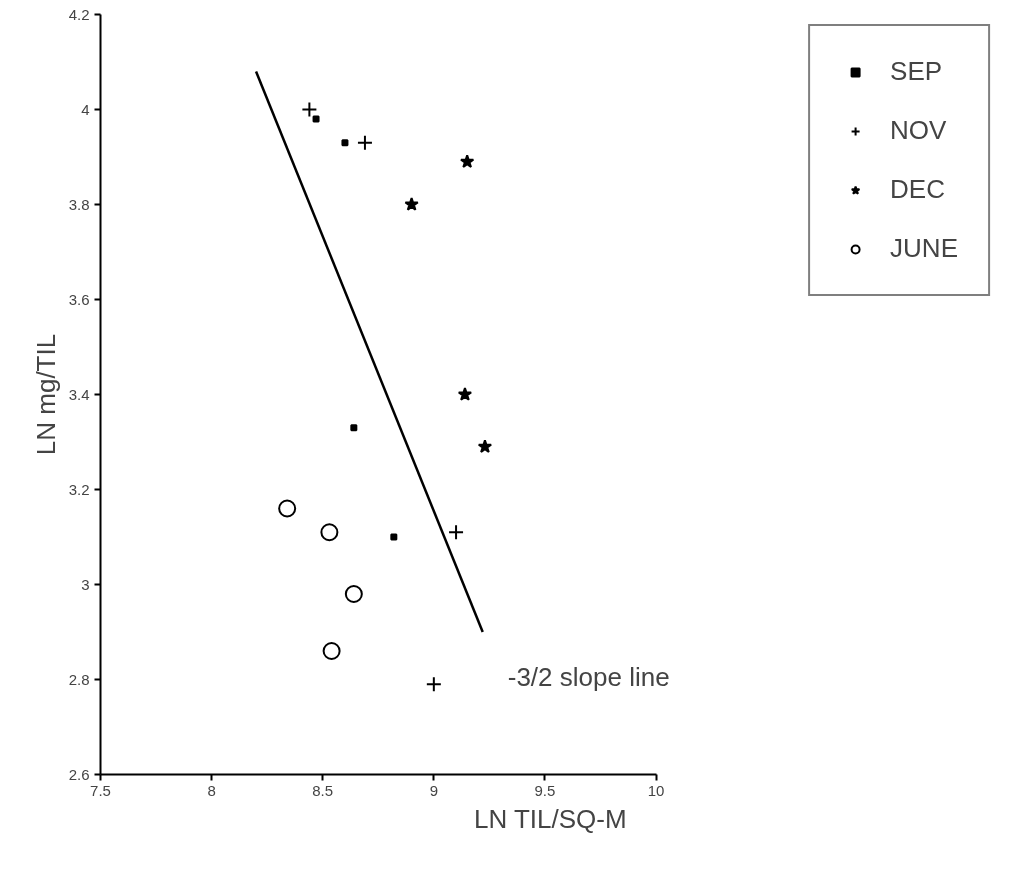 This screenshot has height=883, width=1022. What do you see at coordinates (79, 489) in the screenshot?
I see `y-tick-label: 3.2` at bounding box center [79, 489].